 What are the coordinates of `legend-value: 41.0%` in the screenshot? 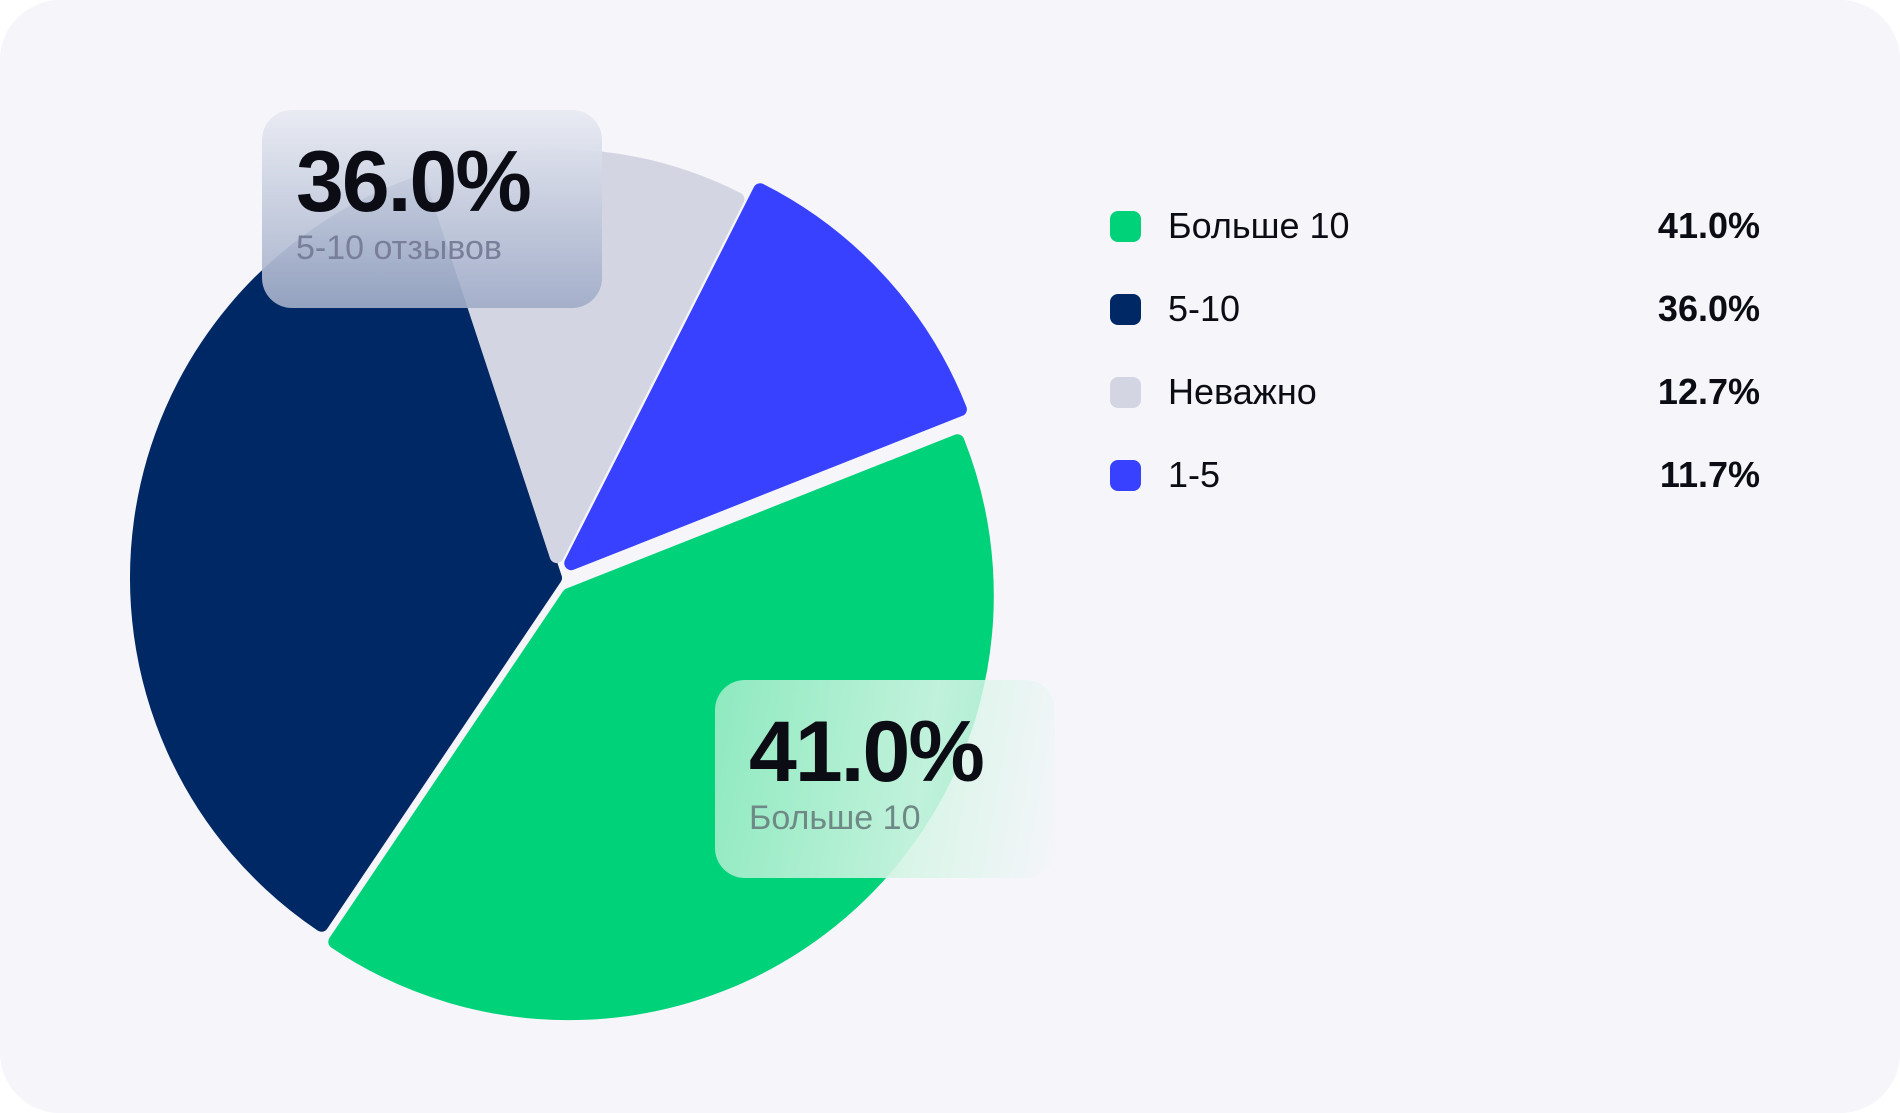 It's located at (1708, 225).